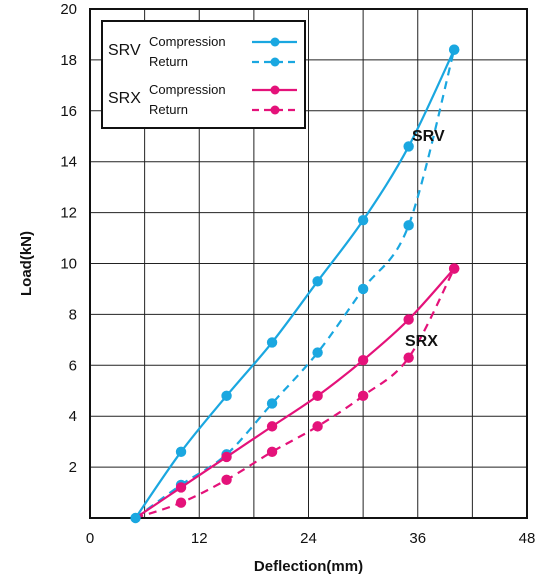  Describe the element at coordinates (73, 416) in the screenshot. I see `y-tick-label: 4` at that location.